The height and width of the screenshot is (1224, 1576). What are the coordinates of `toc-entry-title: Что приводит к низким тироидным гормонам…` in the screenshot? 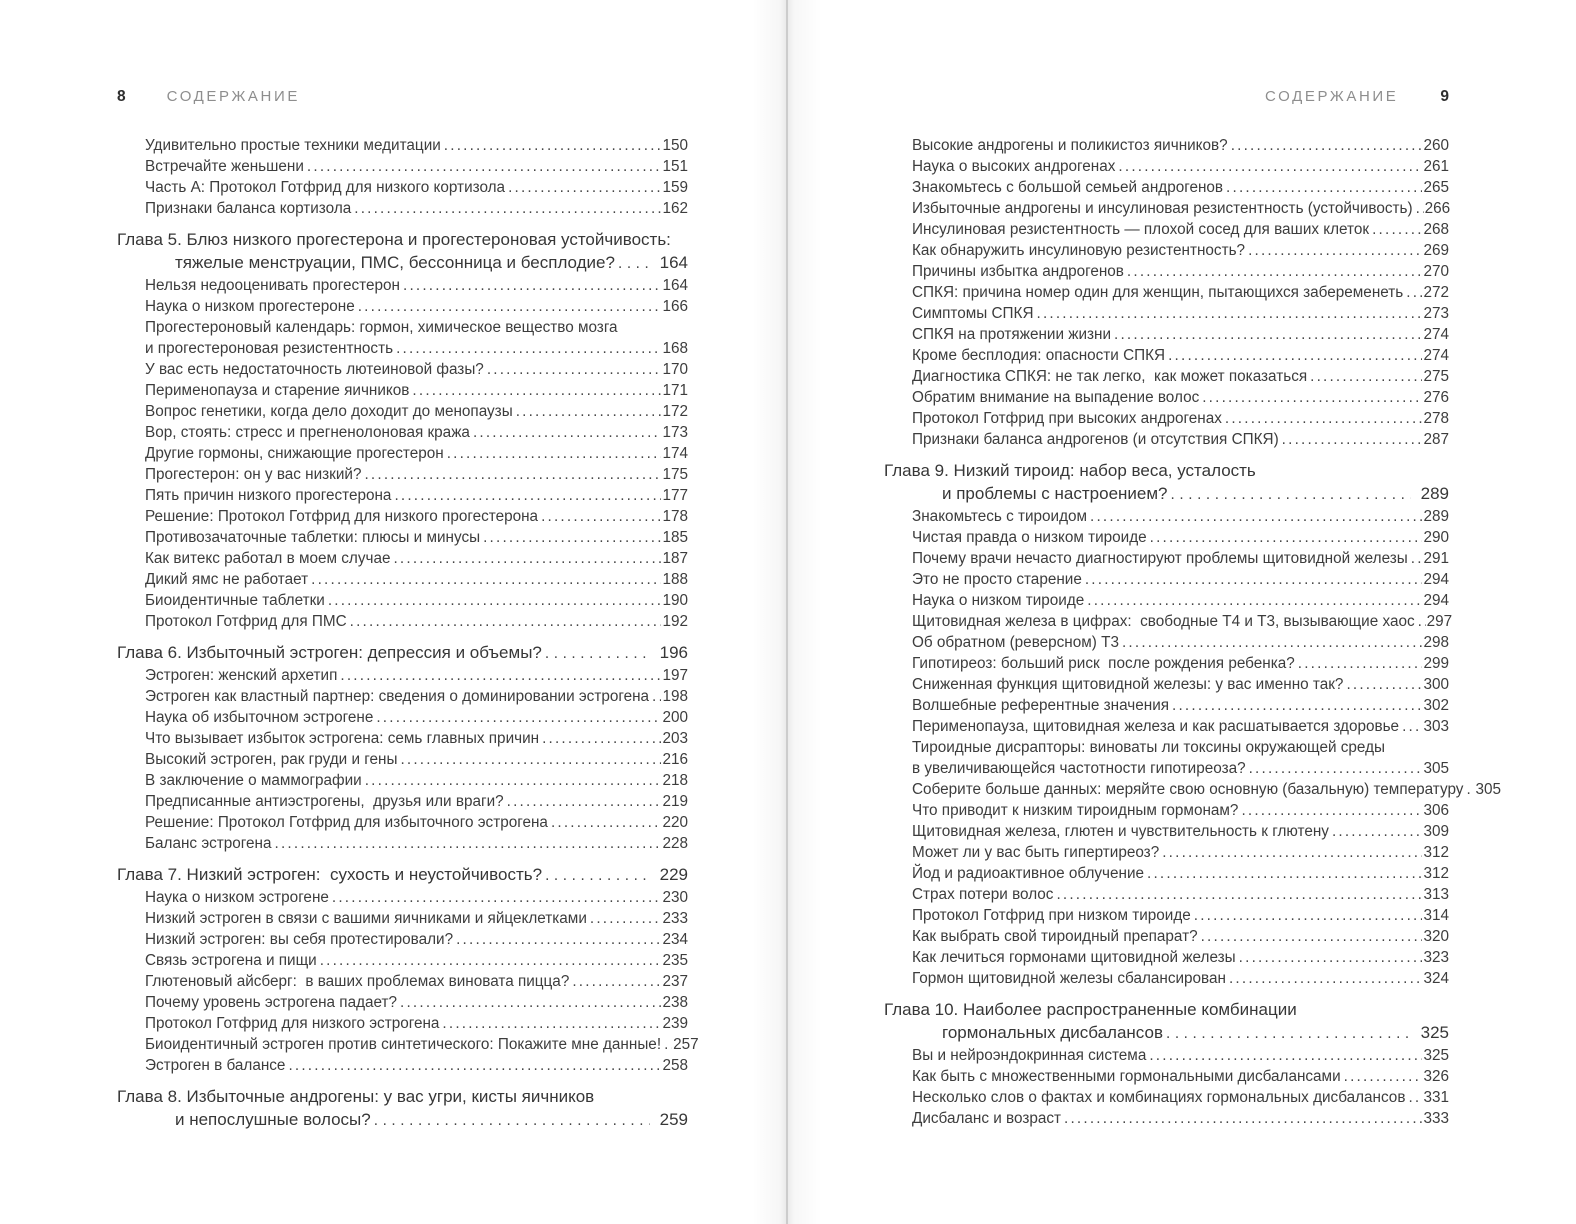 It's located at (1075, 810).